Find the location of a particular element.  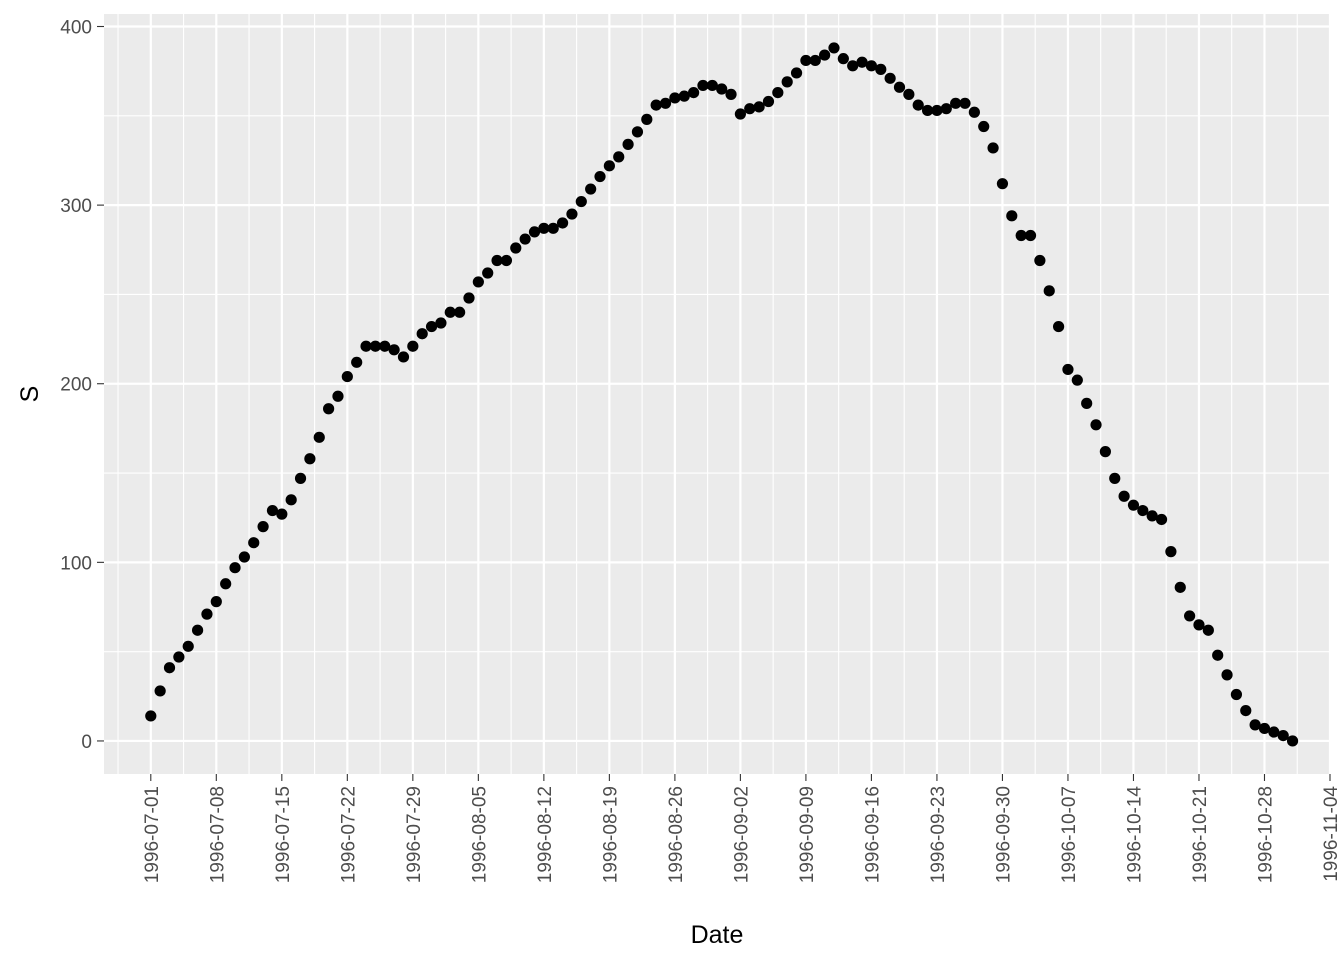

y-tick-label: 100 is located at coordinates (76, 563).